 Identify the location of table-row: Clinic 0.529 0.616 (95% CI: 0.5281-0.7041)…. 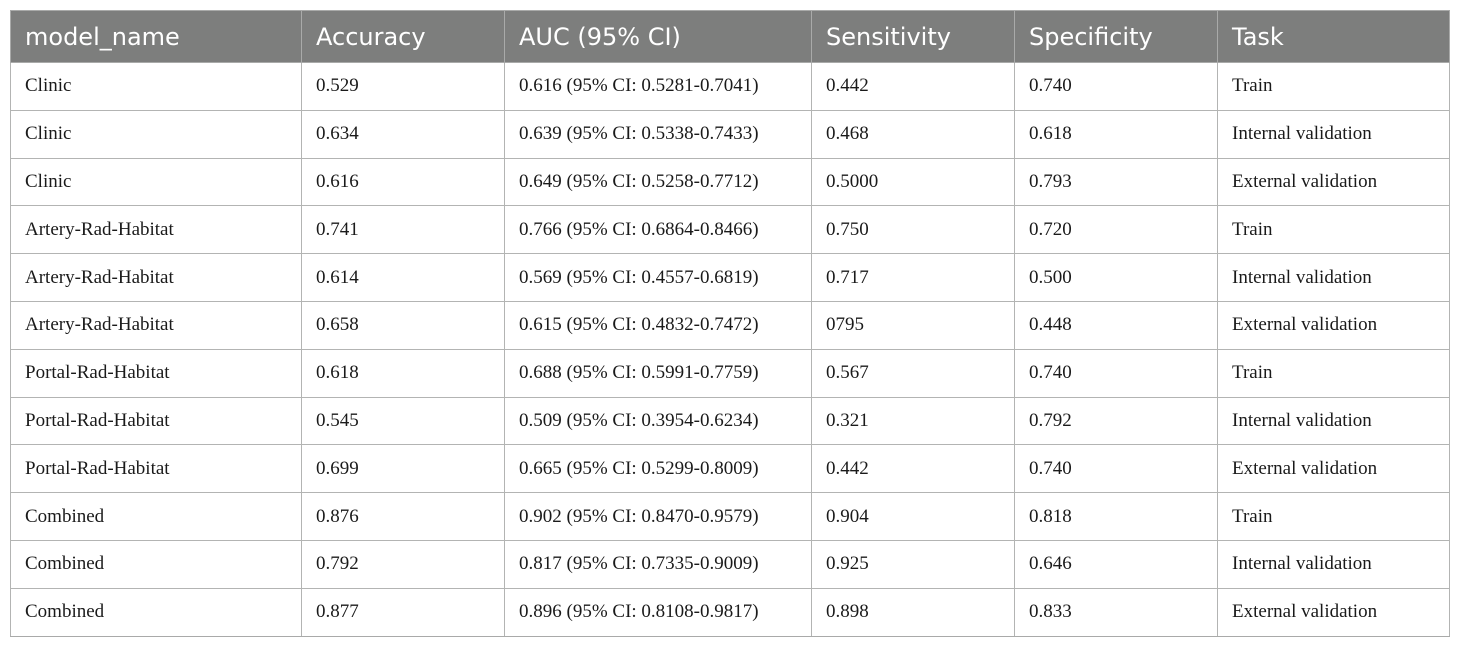
(730, 86).